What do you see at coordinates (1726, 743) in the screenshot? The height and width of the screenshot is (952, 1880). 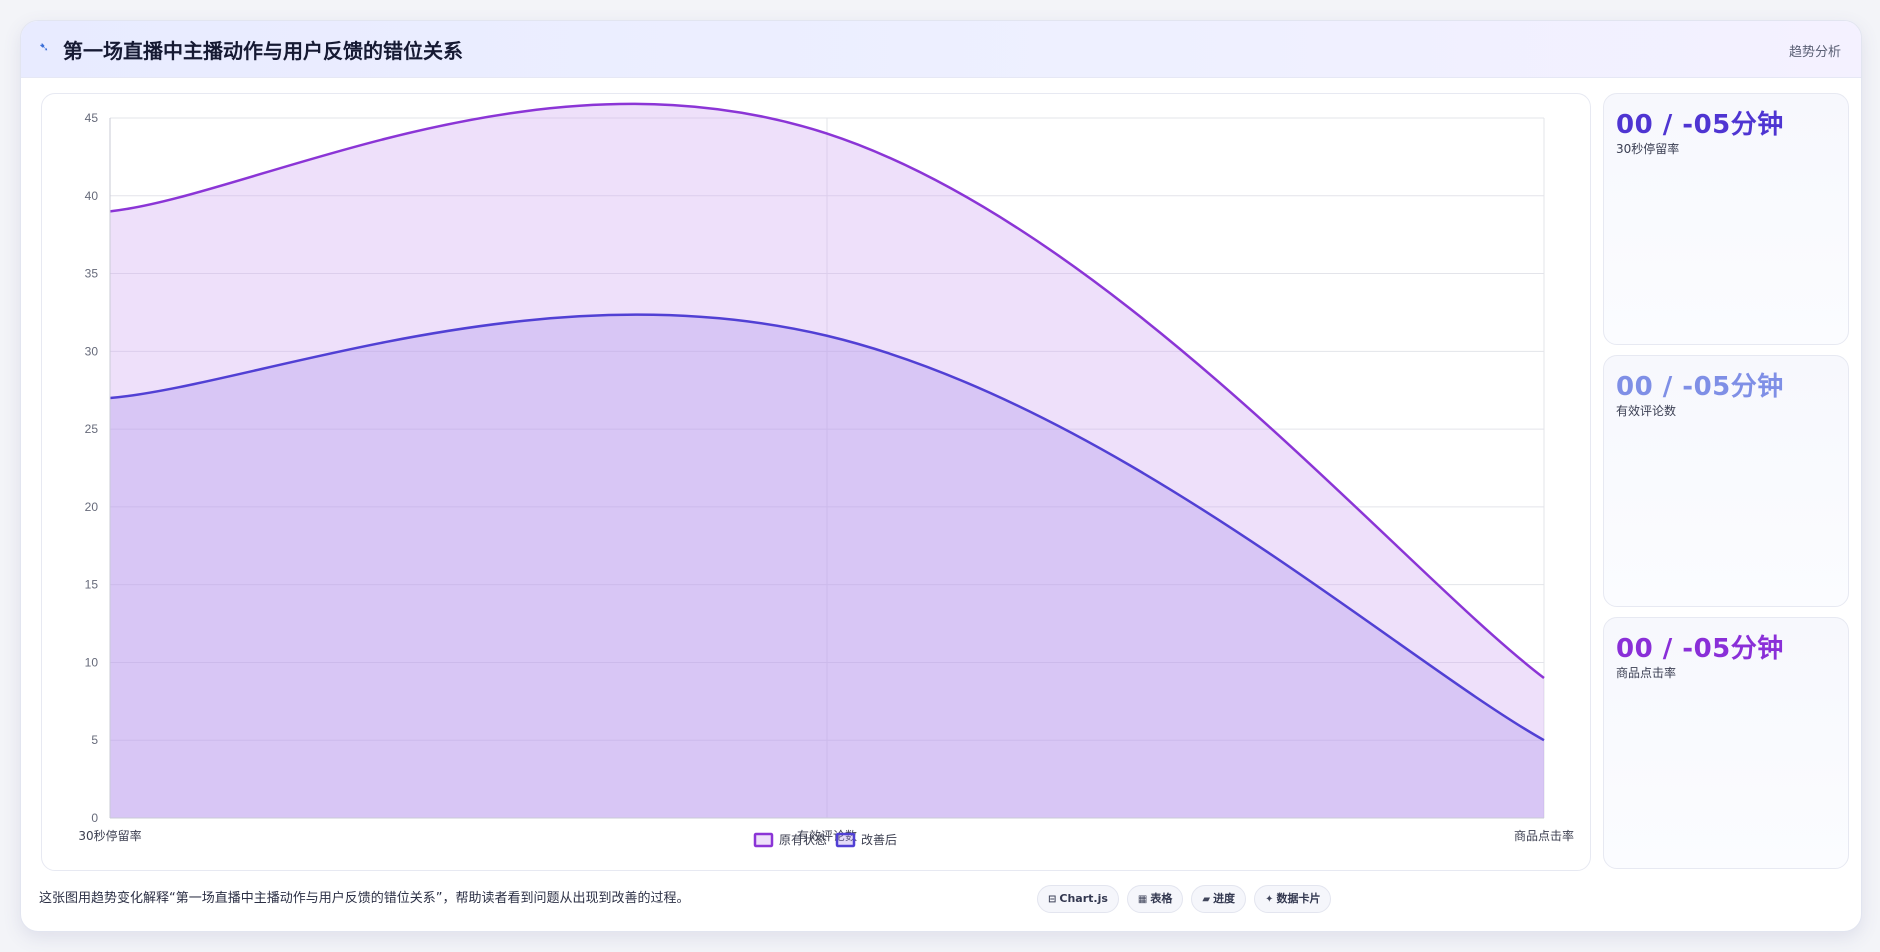 I see `metric-card-2: 00 / -05分钟 商品点击率` at bounding box center [1726, 743].